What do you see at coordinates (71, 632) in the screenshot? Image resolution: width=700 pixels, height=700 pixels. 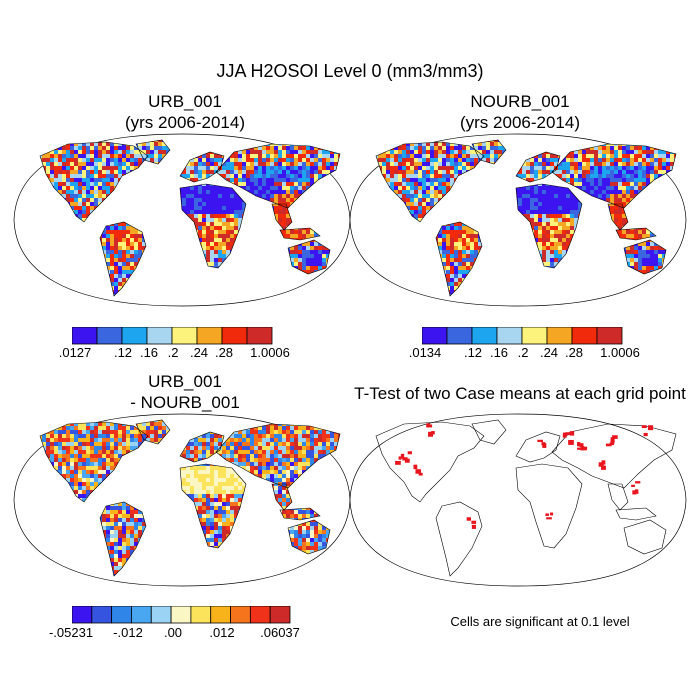 I see `colorbar-tick-label: -.05231` at bounding box center [71, 632].